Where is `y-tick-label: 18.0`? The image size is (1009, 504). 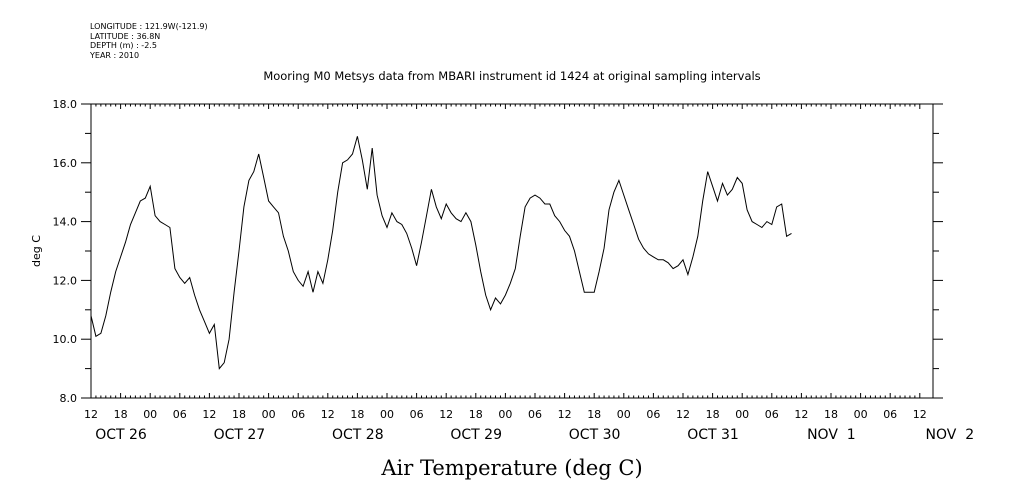 y-tick-label: 18.0 is located at coordinates (65, 104).